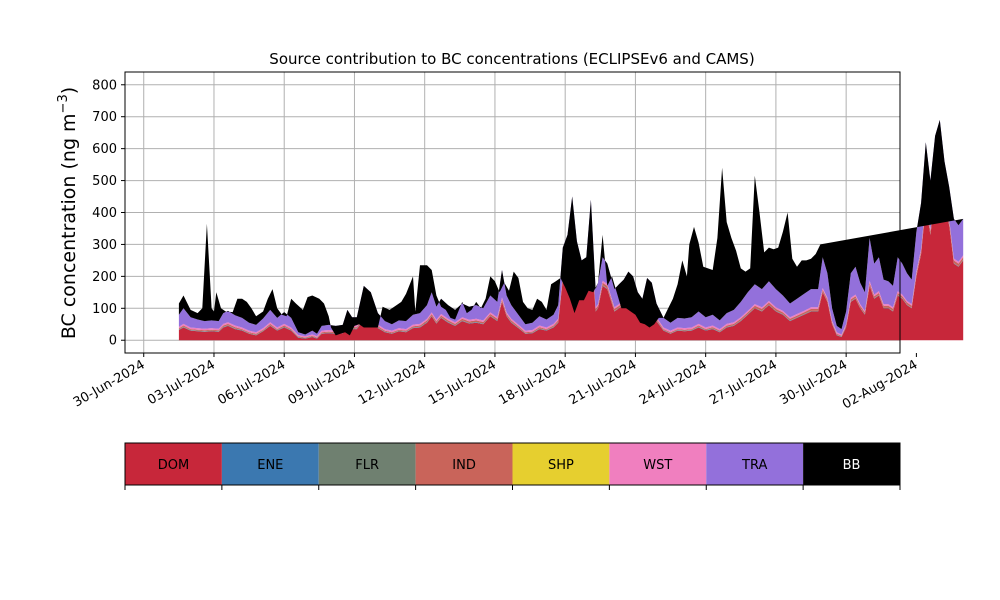  I want to click on y-axis-ticks: 0 100 200 300 400 500 600 700 800, so click(108, 213).